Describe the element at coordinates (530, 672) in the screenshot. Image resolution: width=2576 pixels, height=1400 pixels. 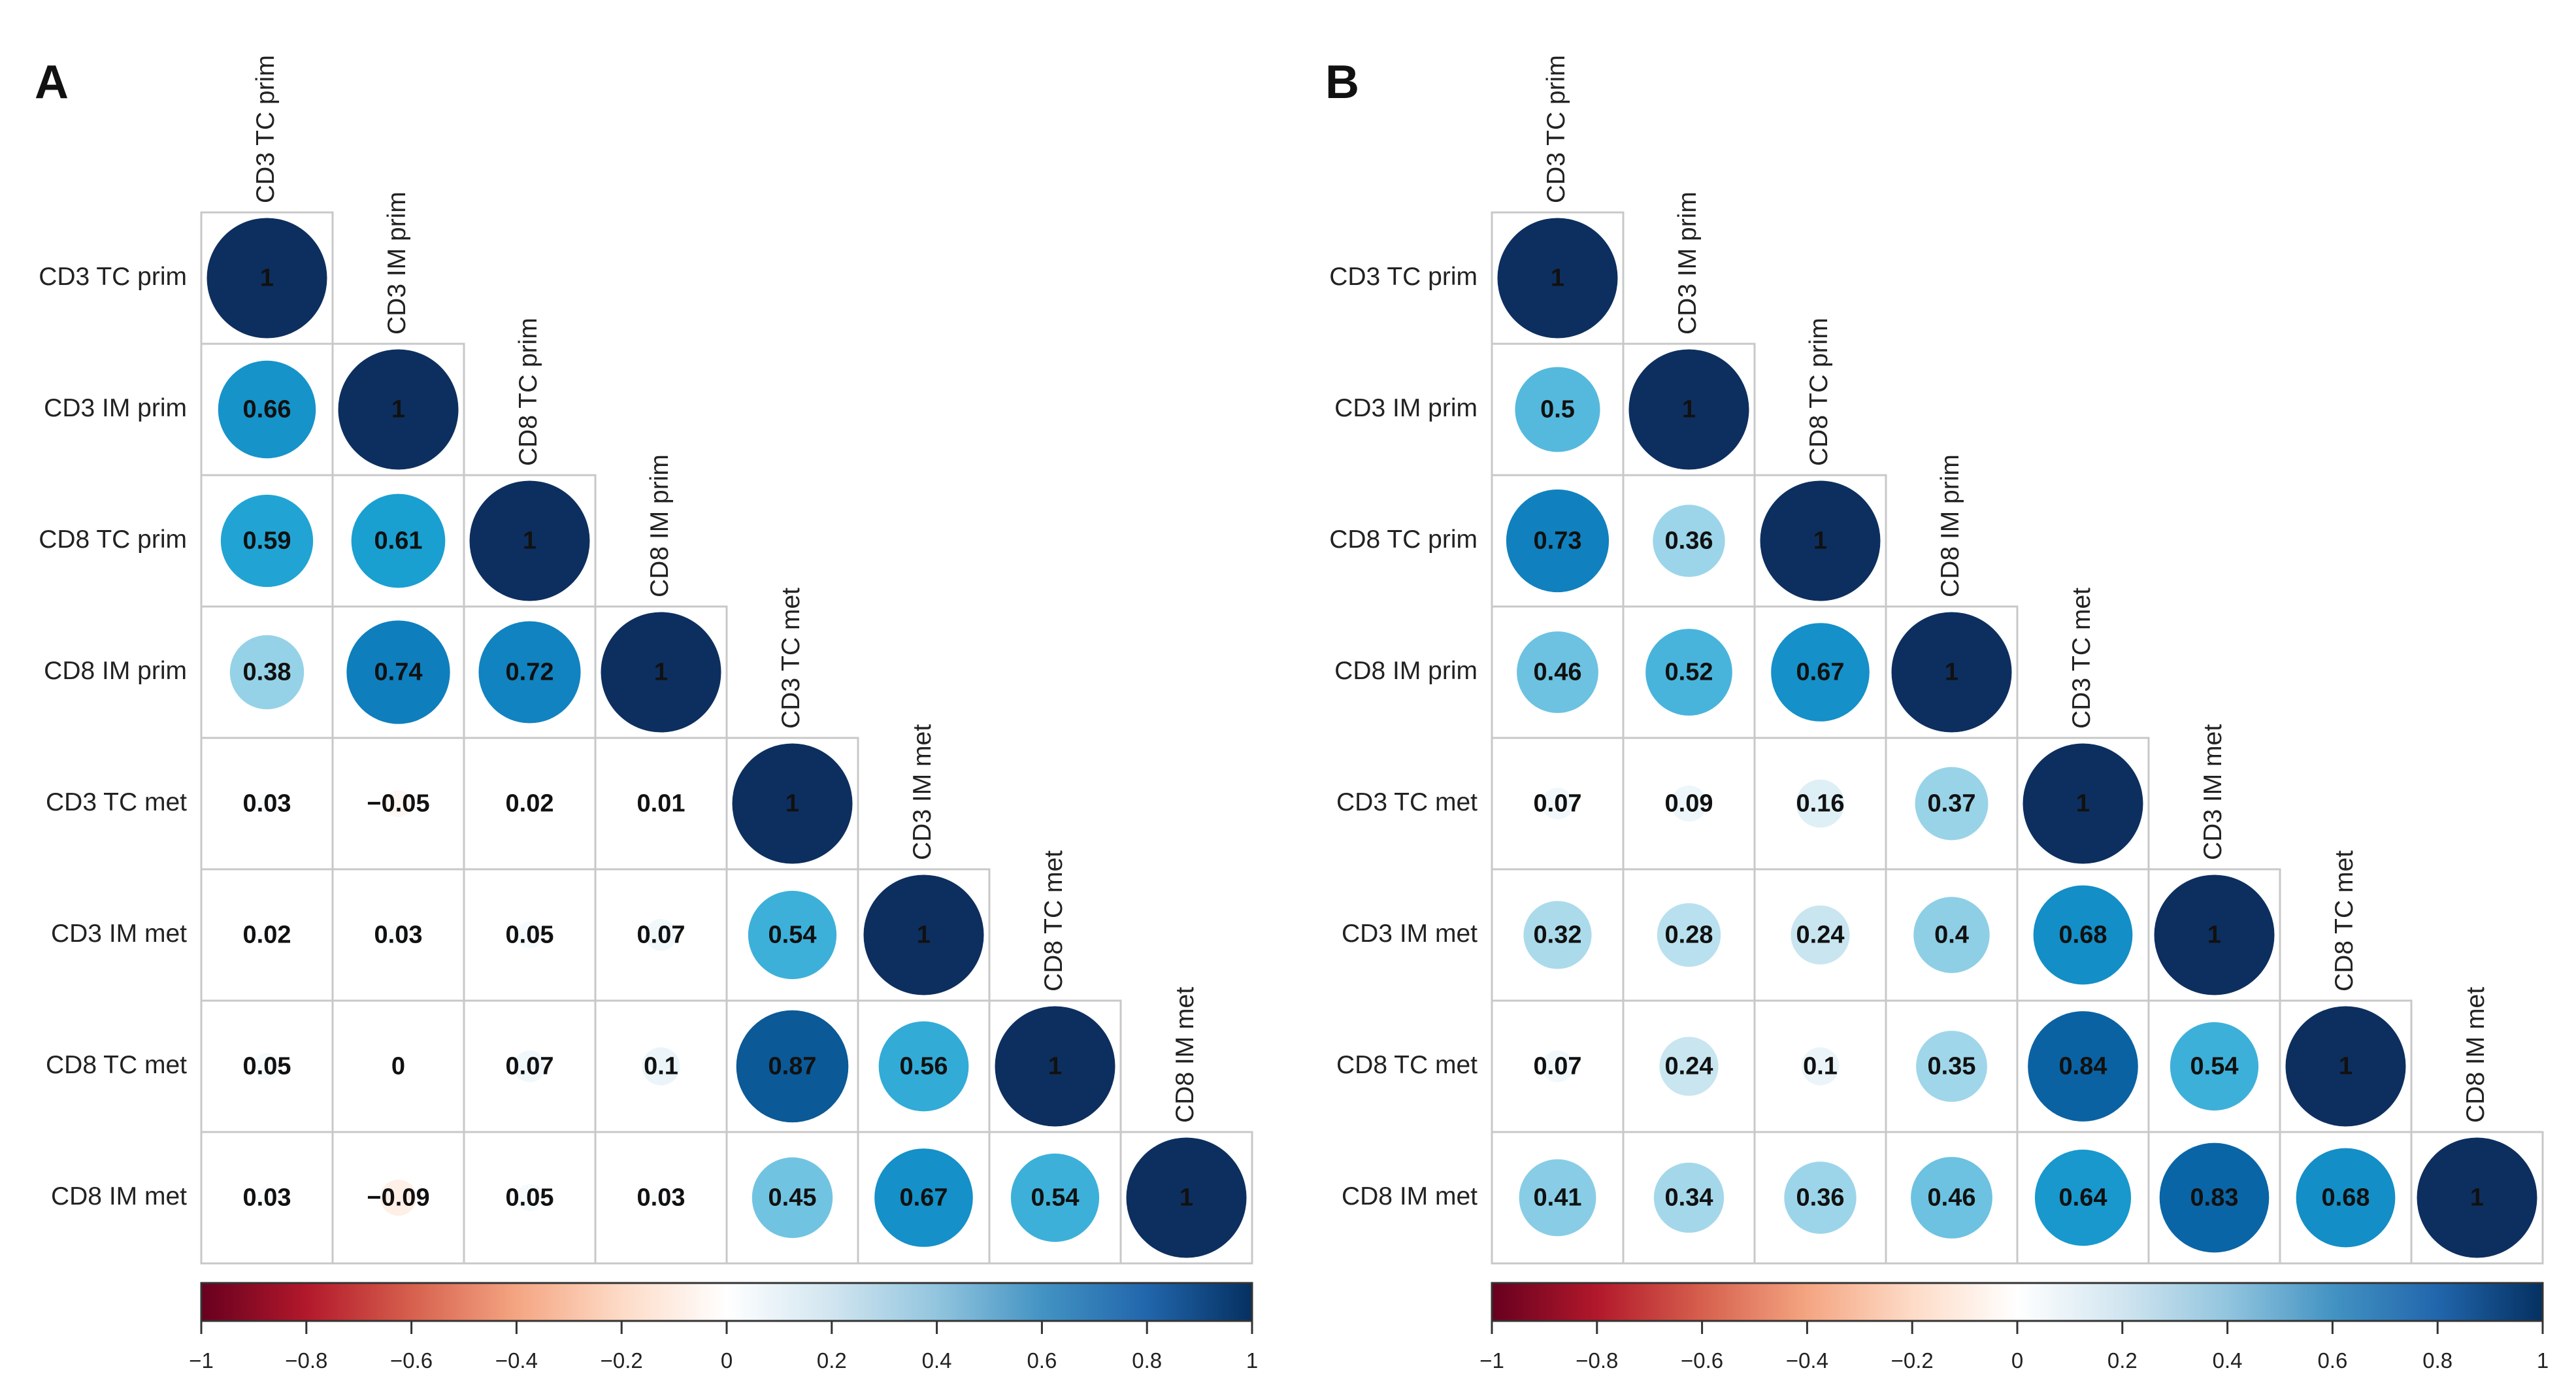
I see `correlation-value: 0.72` at that location.